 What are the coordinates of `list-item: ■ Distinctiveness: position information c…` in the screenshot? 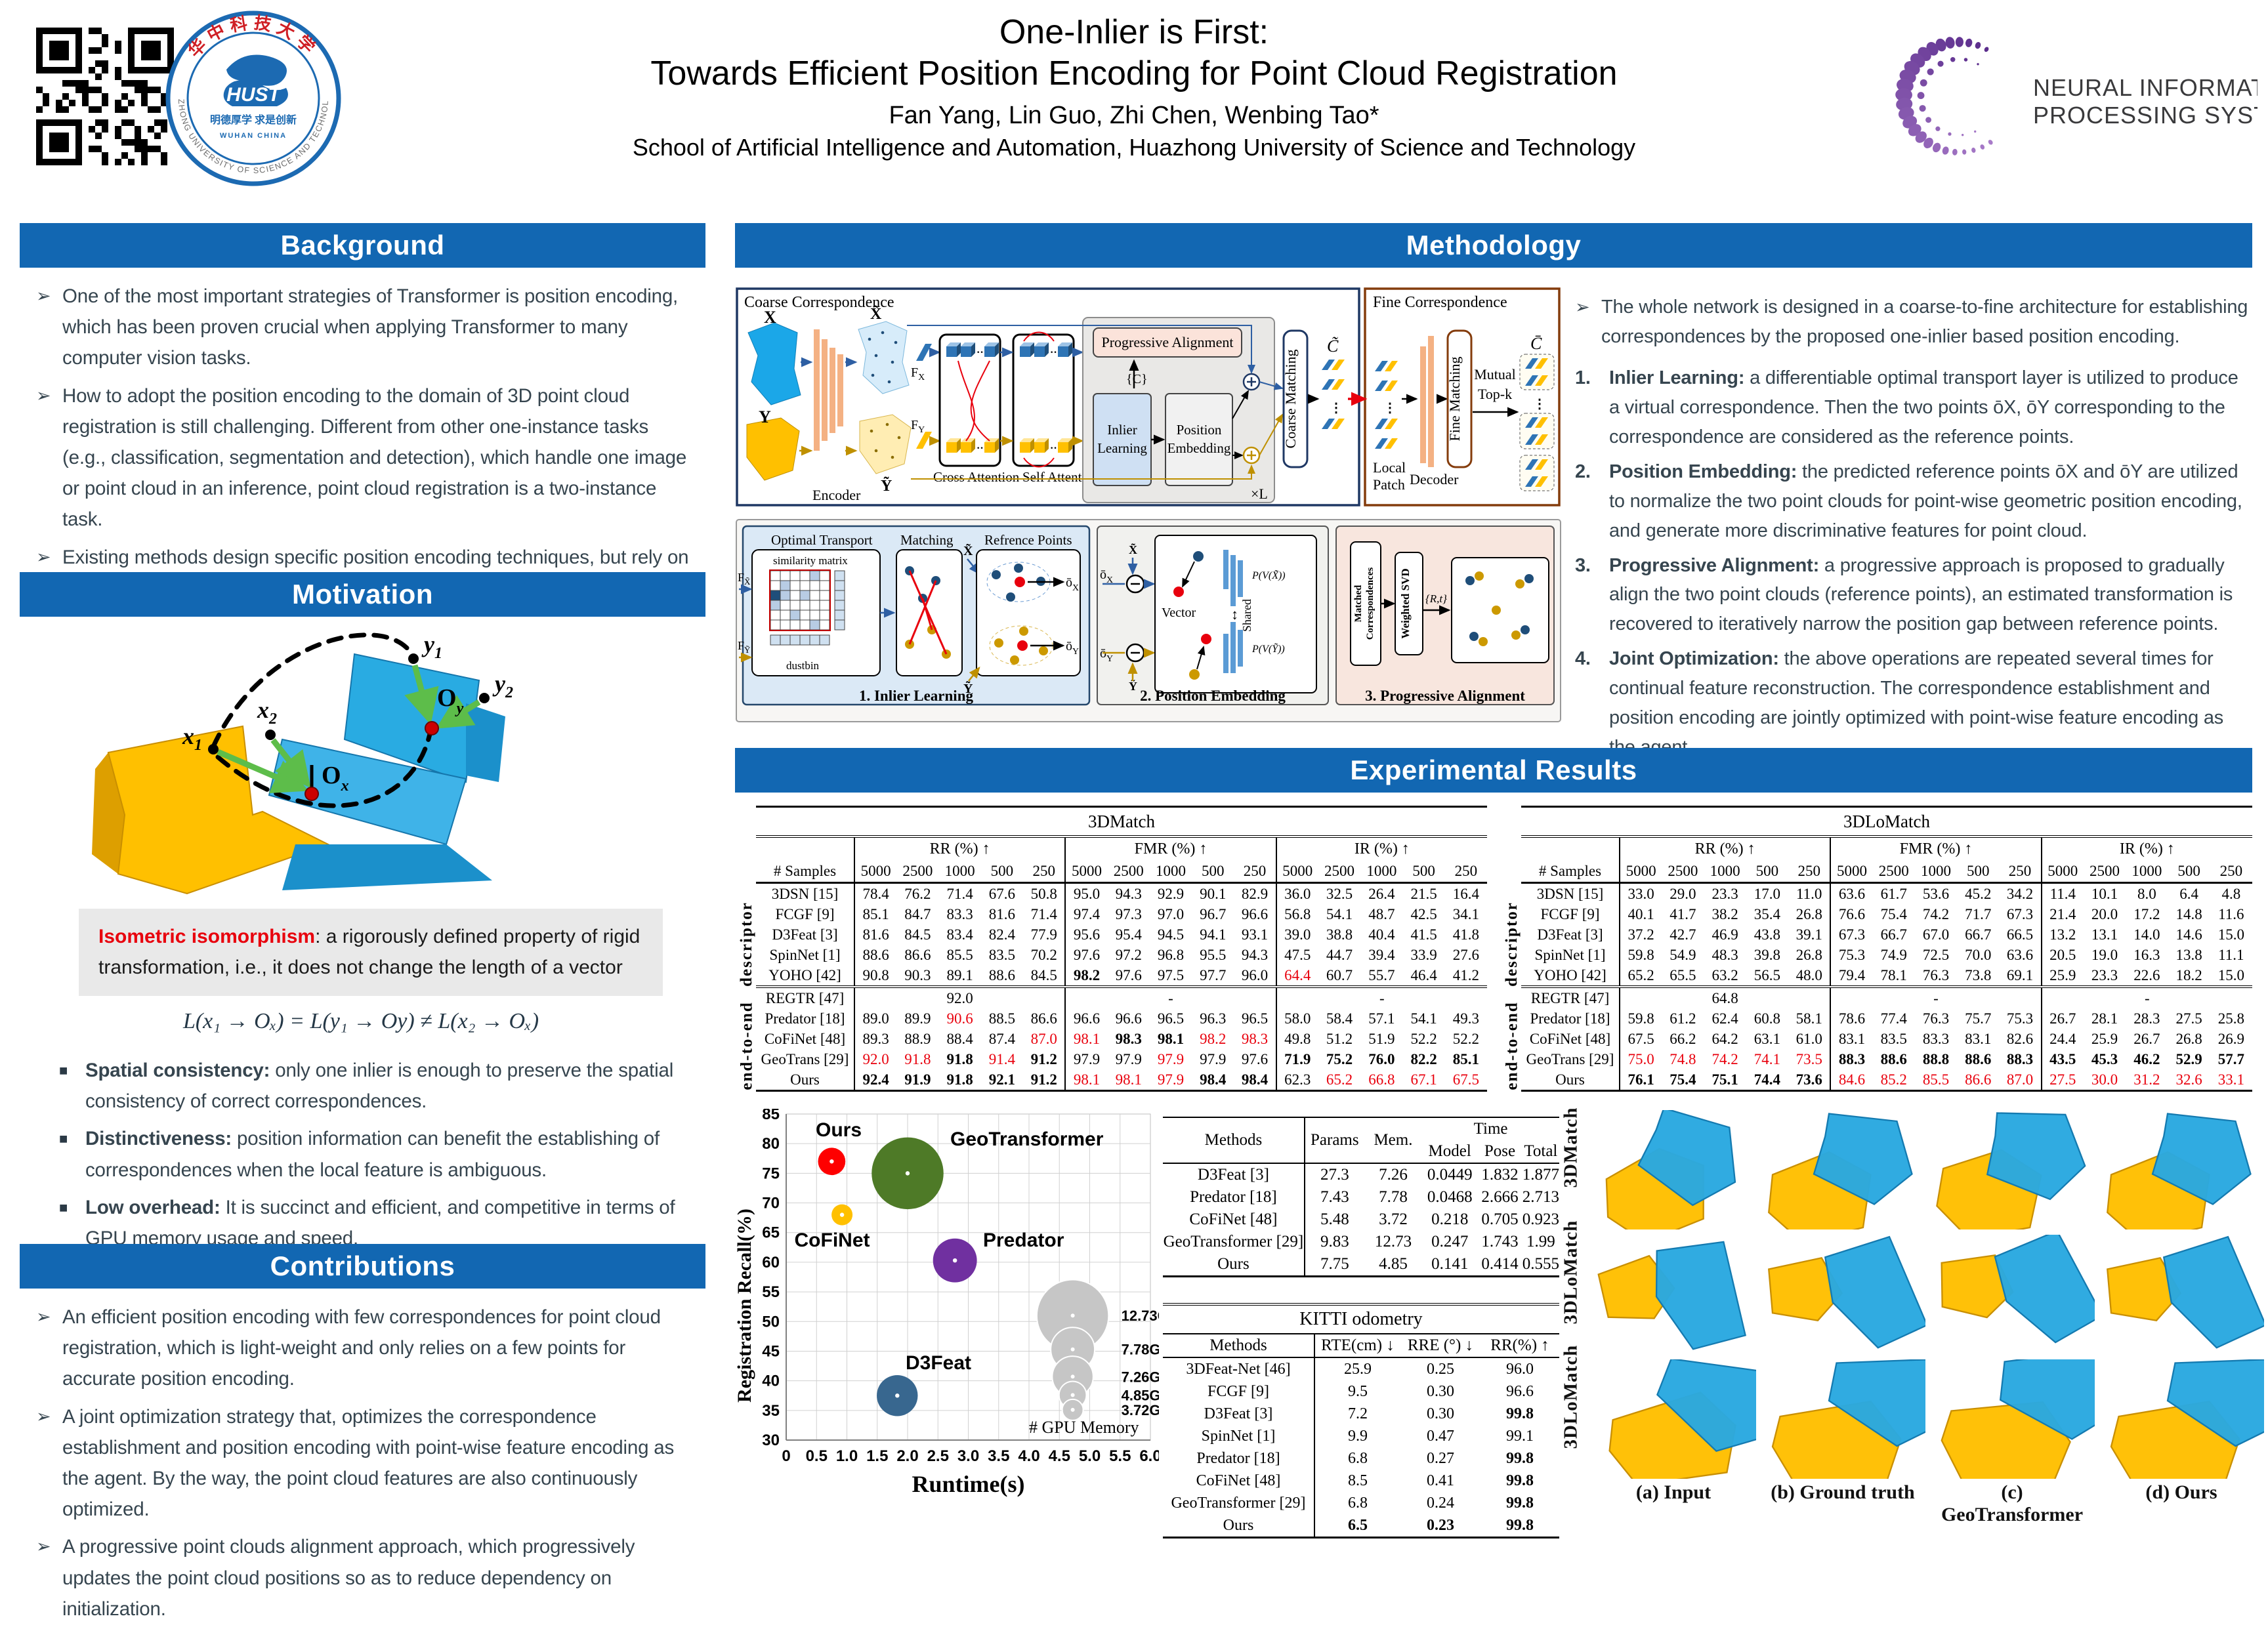 It's located at (379, 1154).